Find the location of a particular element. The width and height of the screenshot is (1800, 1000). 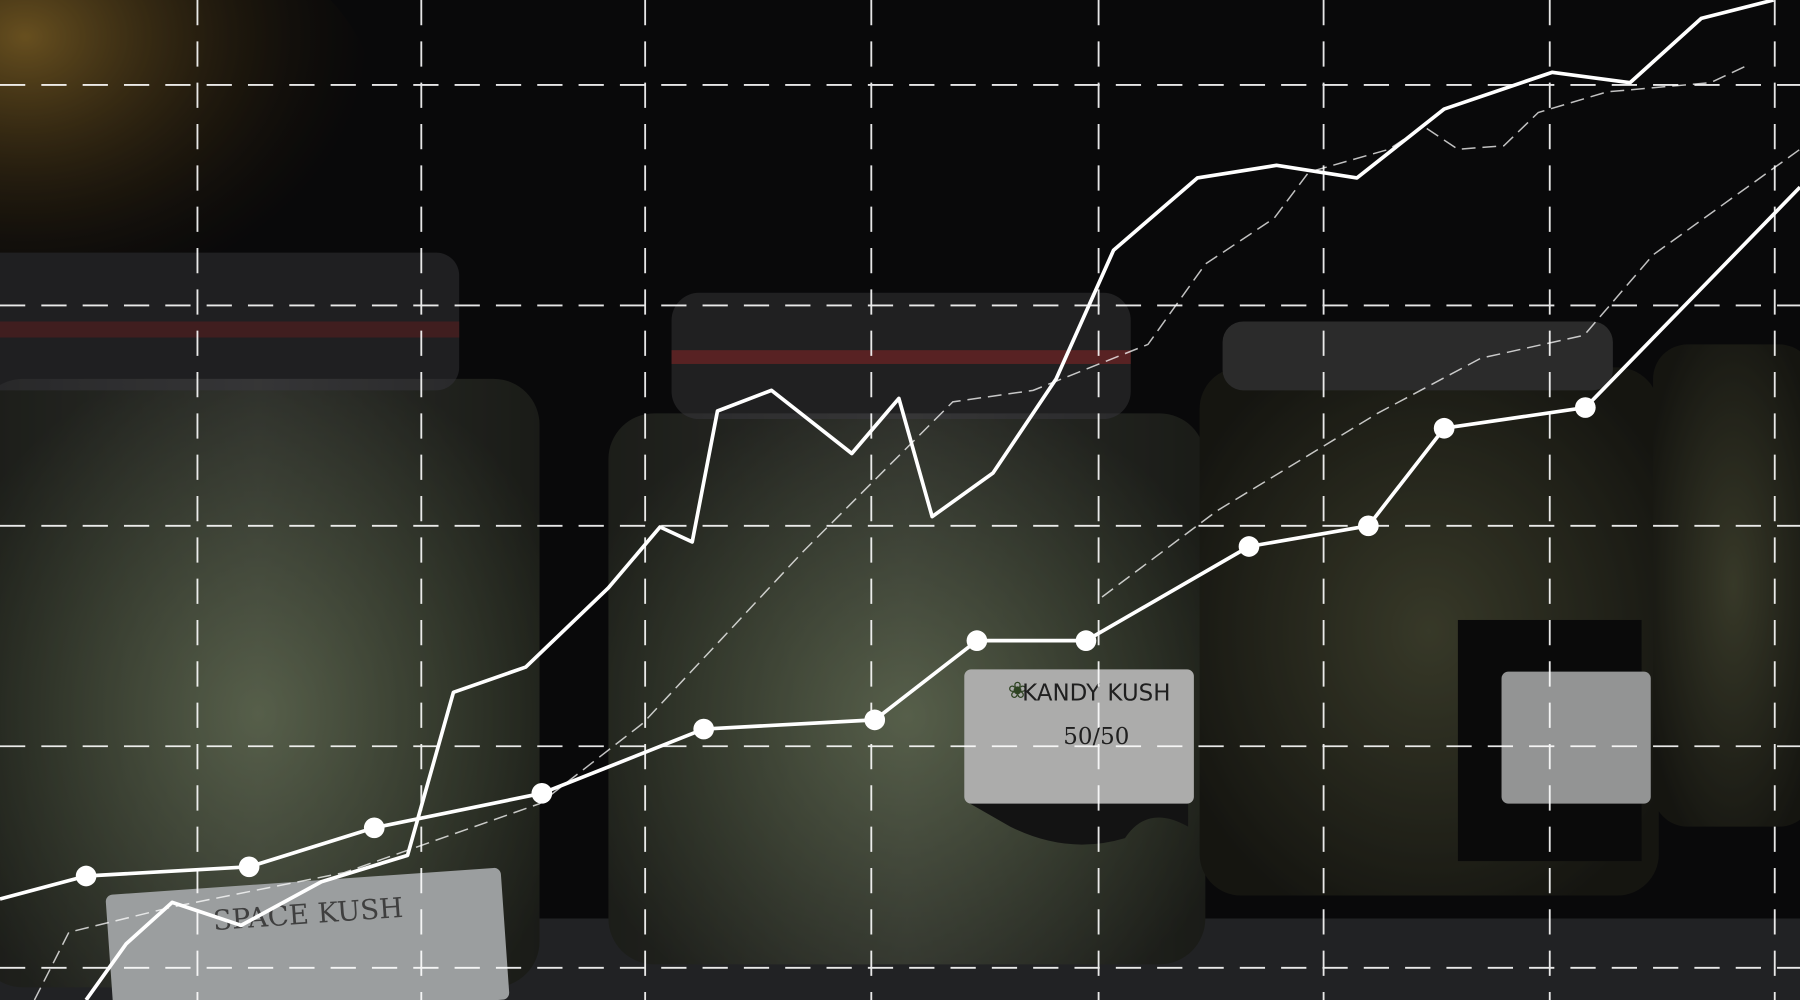

hand is located at coordinates (189, 155).